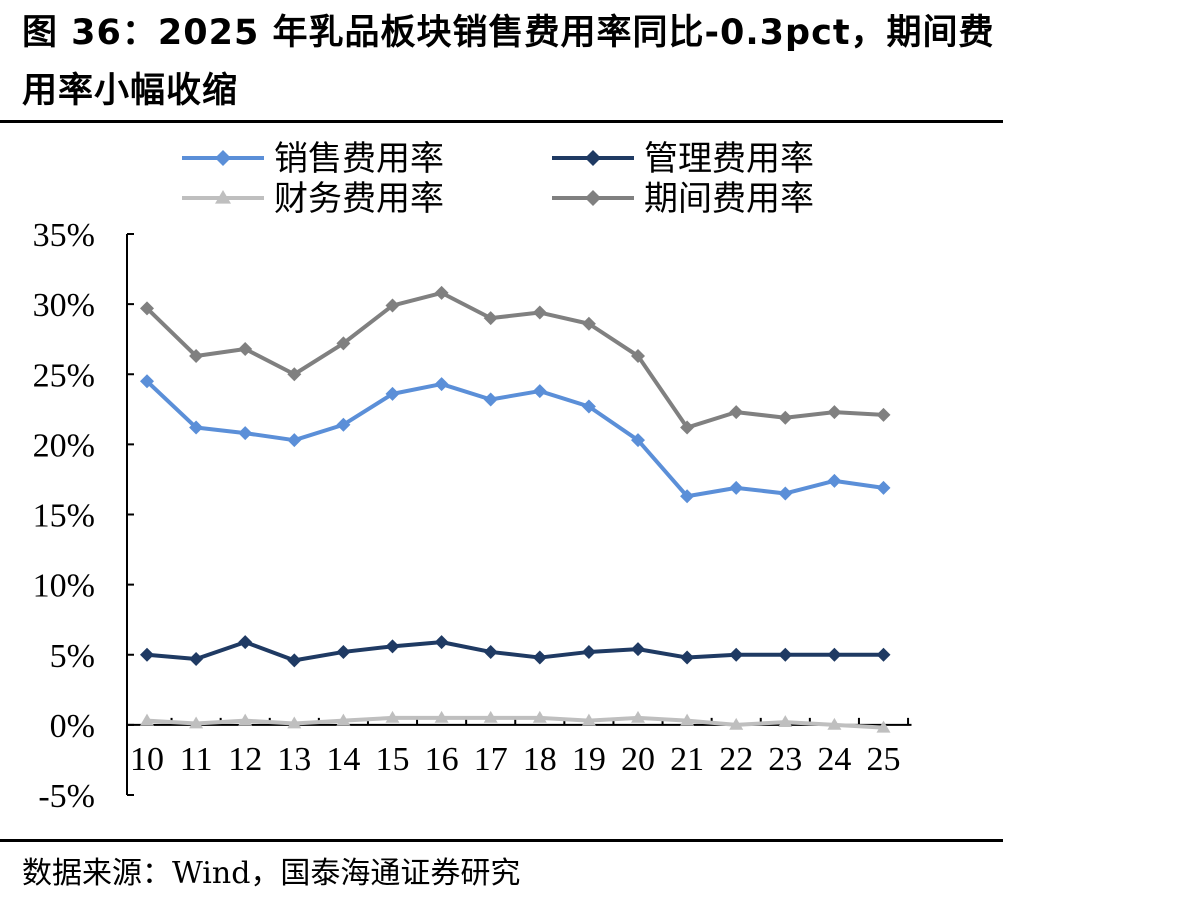 This screenshot has height=910, width=1188. I want to click on x-axis: 10 11 12 13 14 15 16 17 18 19 20 21 22 23 24 25, so click(519, 747).